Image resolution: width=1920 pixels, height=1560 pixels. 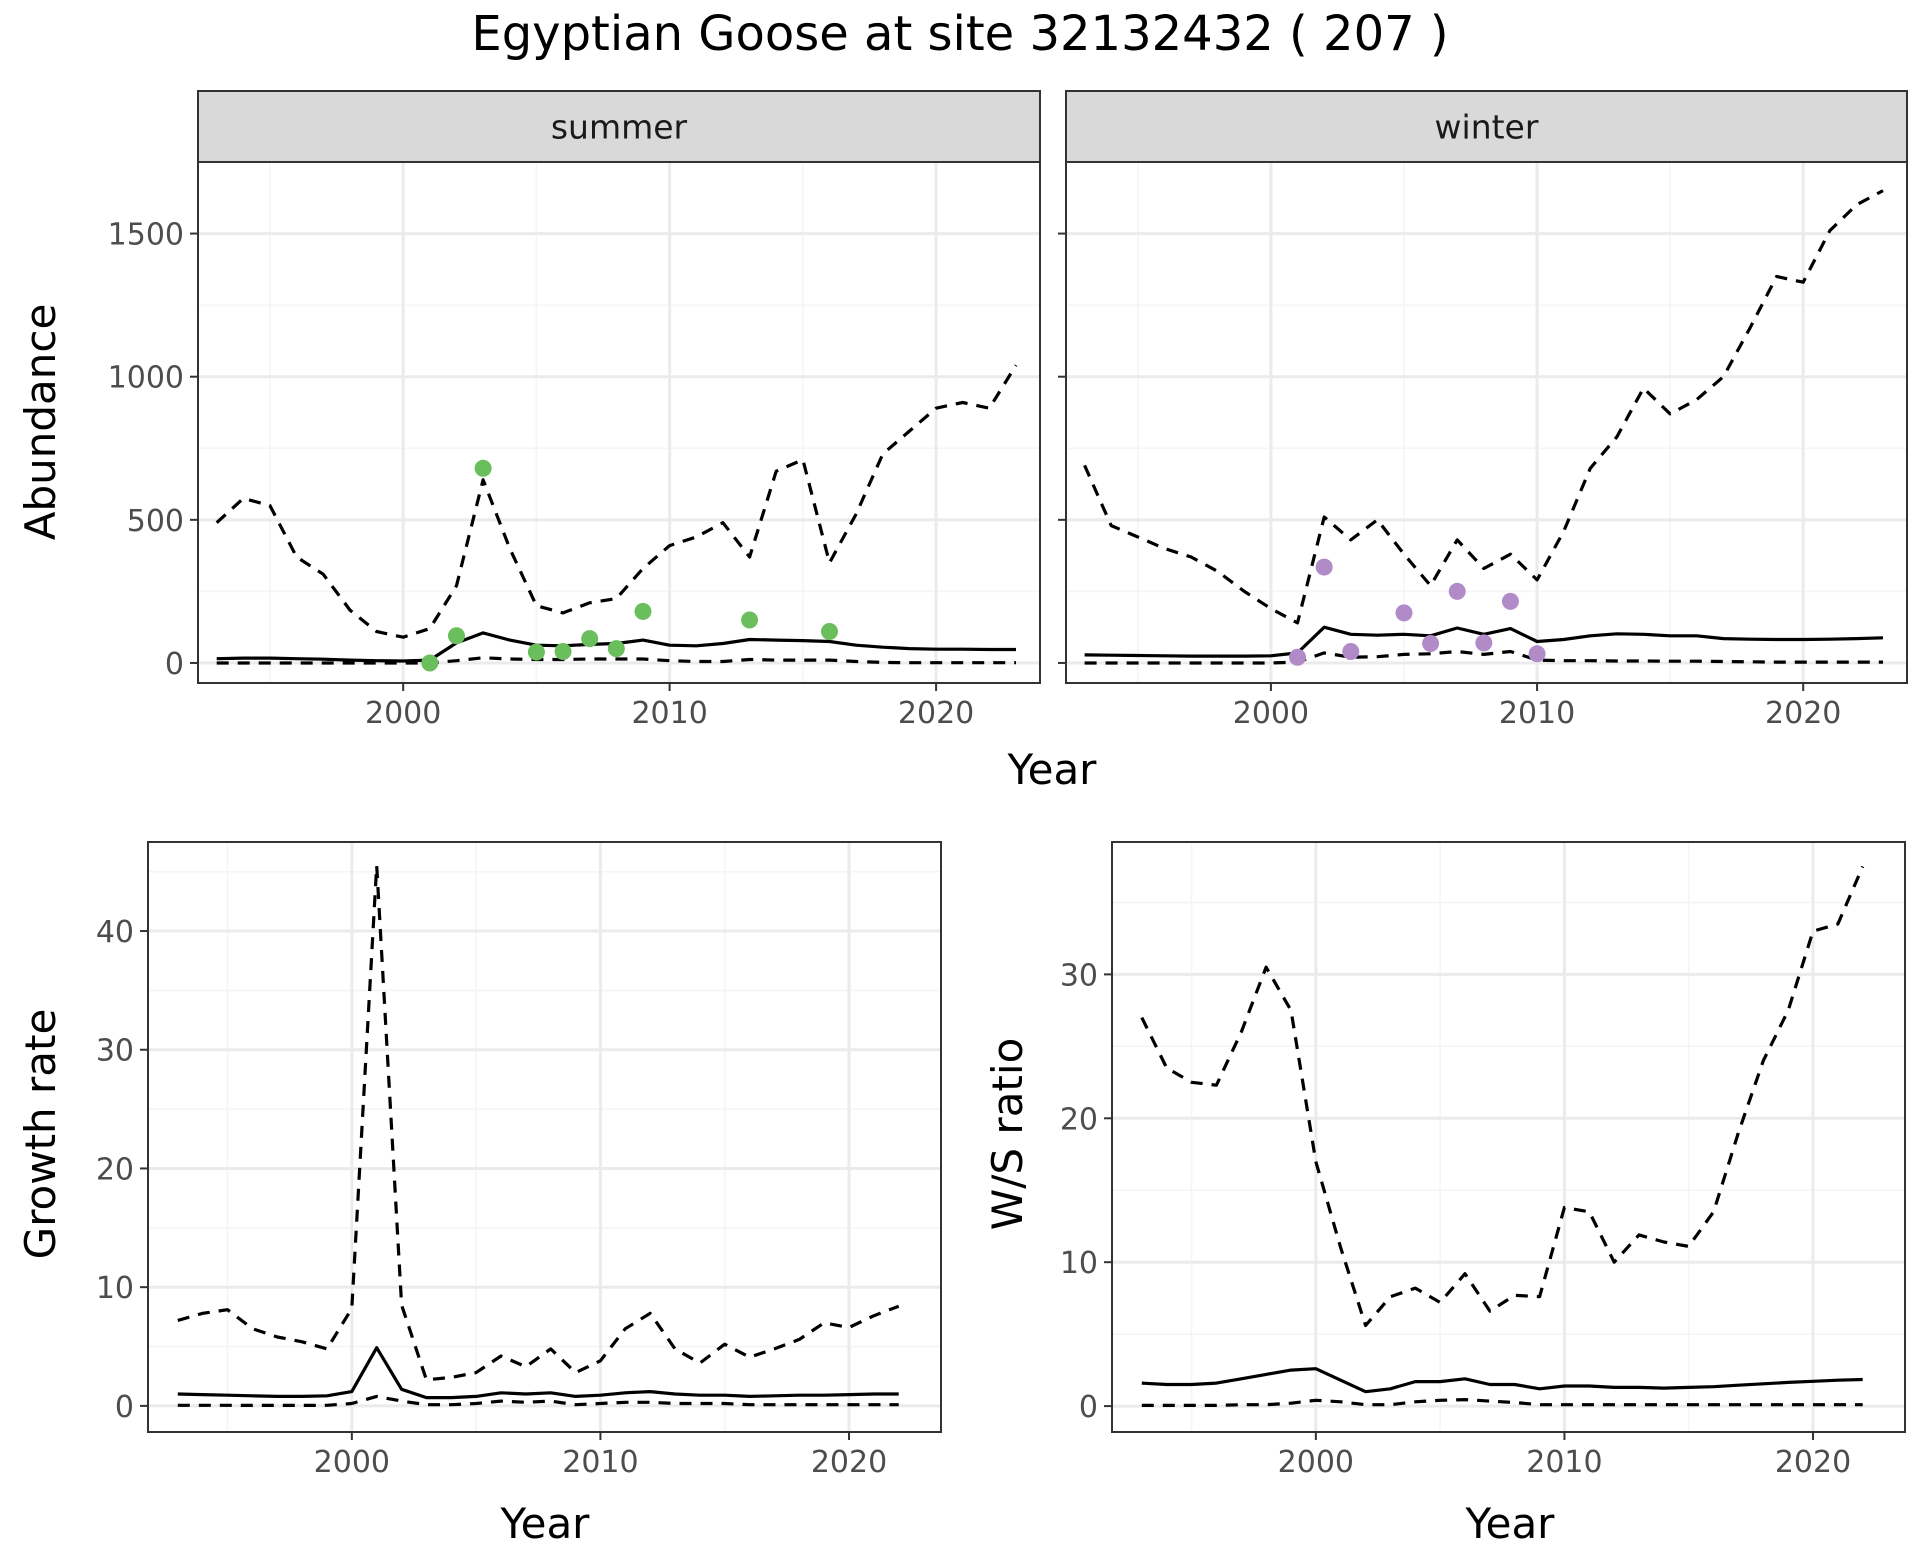 What do you see at coordinates (115, 932) in the screenshot?
I see `y-tick-label: 40` at bounding box center [115, 932].